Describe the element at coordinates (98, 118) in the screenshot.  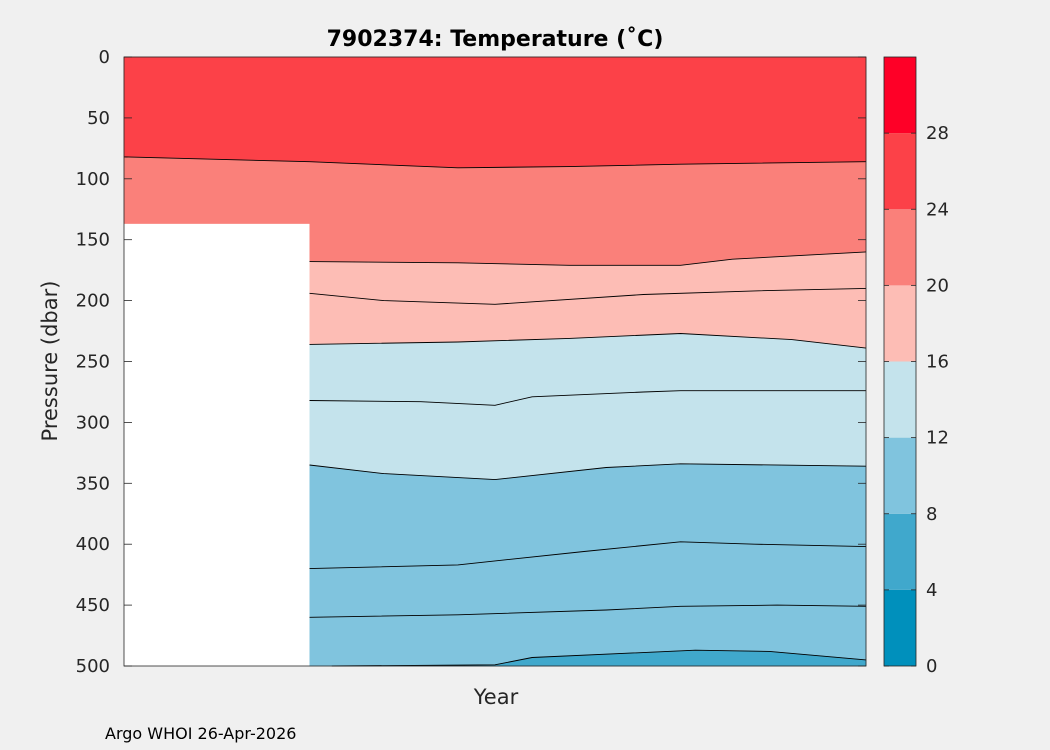
I see `y-tick-label: 50` at that location.